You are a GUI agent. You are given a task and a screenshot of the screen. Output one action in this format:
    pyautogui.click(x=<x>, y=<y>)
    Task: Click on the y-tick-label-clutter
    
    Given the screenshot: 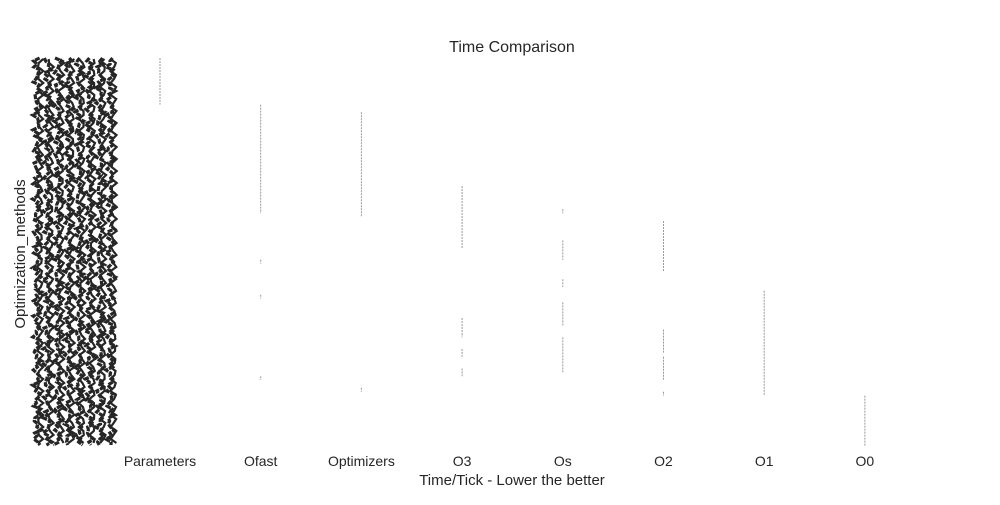 What is the action you would take?
    pyautogui.click(x=74, y=251)
    